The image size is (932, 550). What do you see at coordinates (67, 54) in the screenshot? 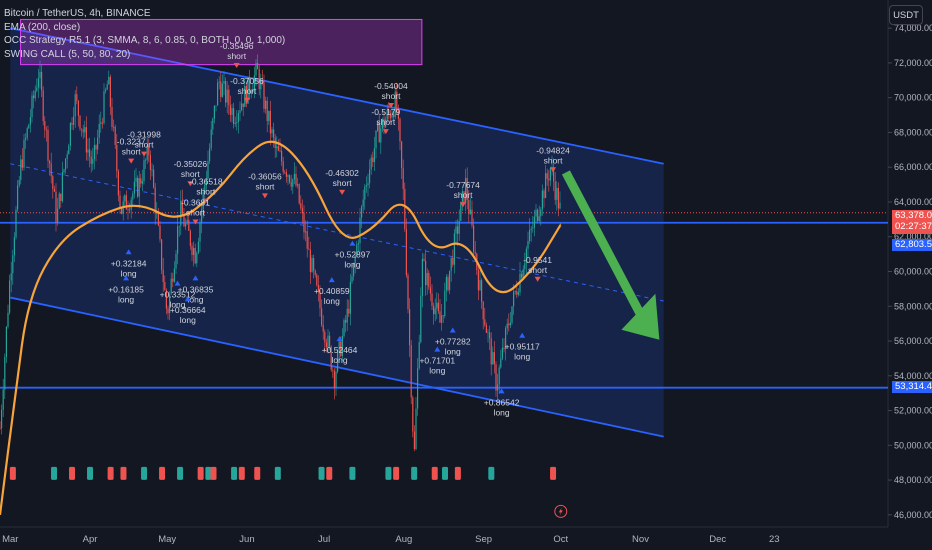
I see `swing-indicator-label: SWING CALL (5, 50, 80, 20)` at bounding box center [67, 54].